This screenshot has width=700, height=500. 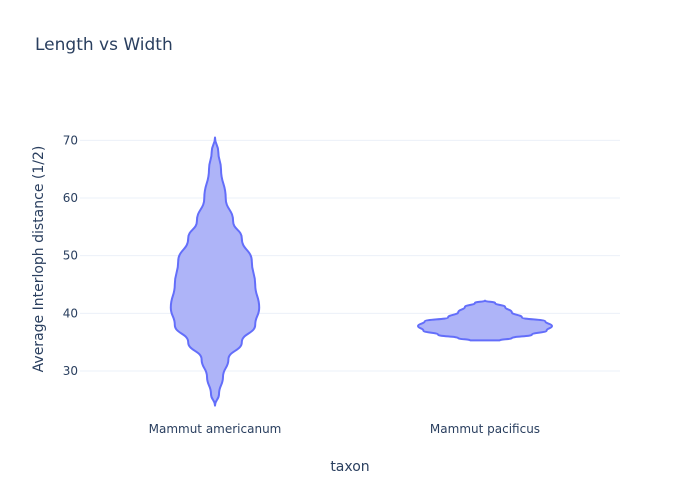 I want to click on y-tick-label: 50, so click(x=70, y=256).